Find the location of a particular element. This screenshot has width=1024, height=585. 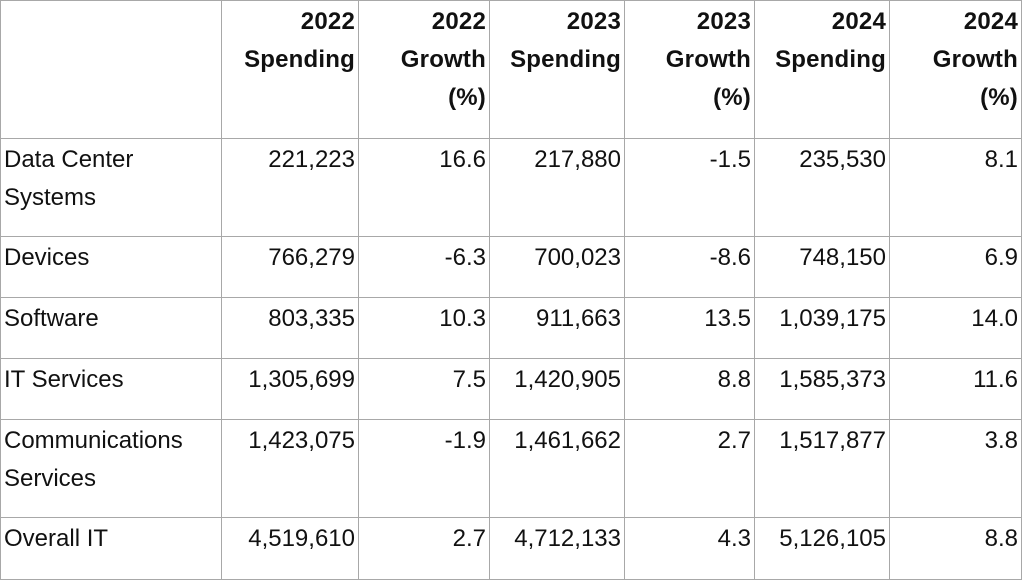

row-label: Devices is located at coordinates (111, 267).